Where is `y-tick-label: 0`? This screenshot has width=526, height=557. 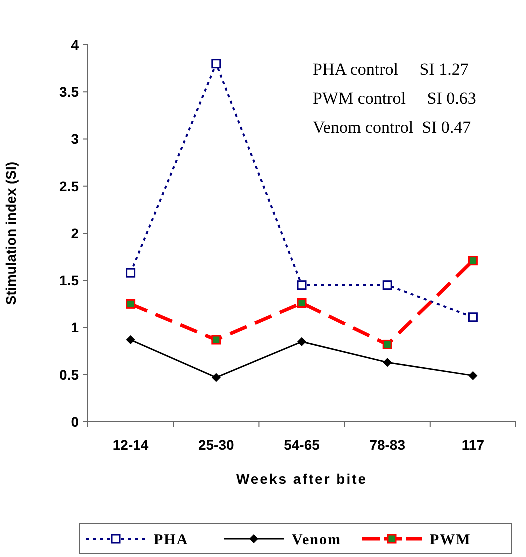
y-tick-label: 0 is located at coordinates (75, 422).